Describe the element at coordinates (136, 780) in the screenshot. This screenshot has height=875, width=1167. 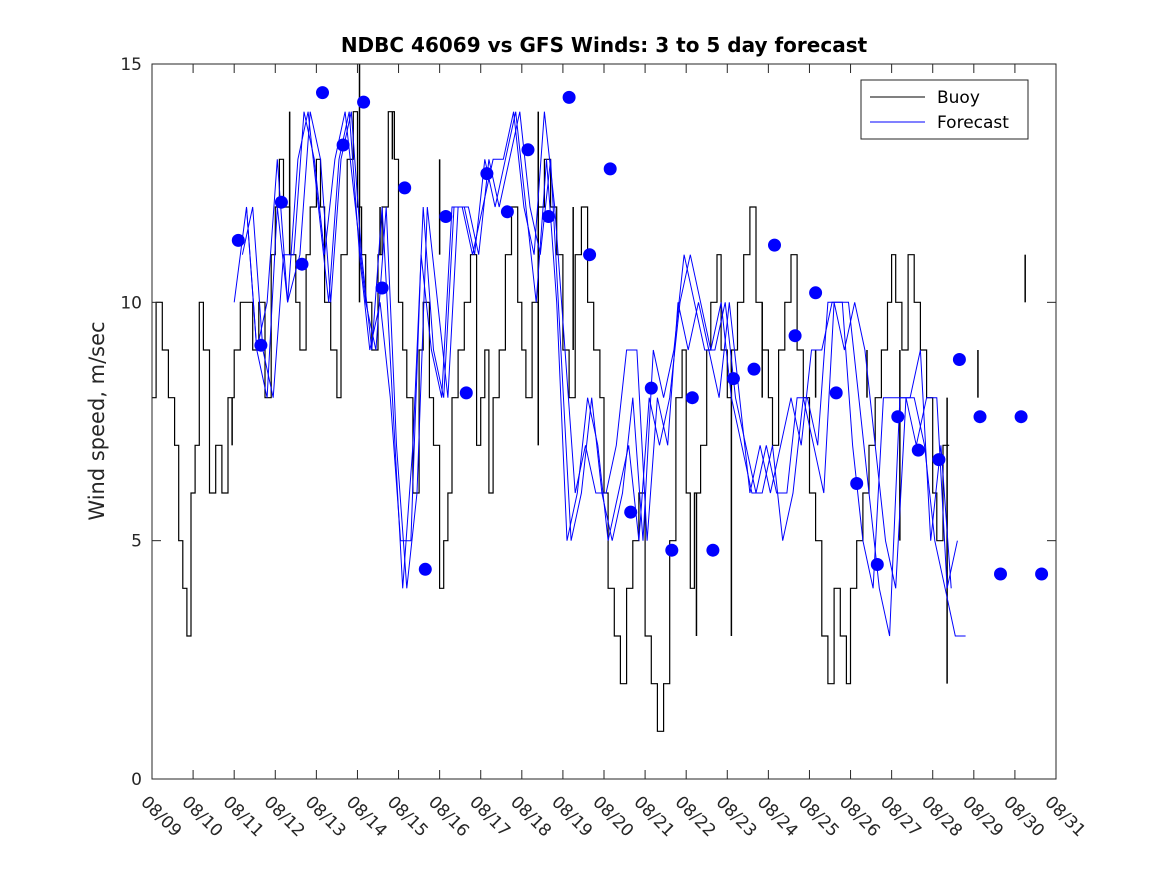
I see `y-tick-label: 0` at that location.